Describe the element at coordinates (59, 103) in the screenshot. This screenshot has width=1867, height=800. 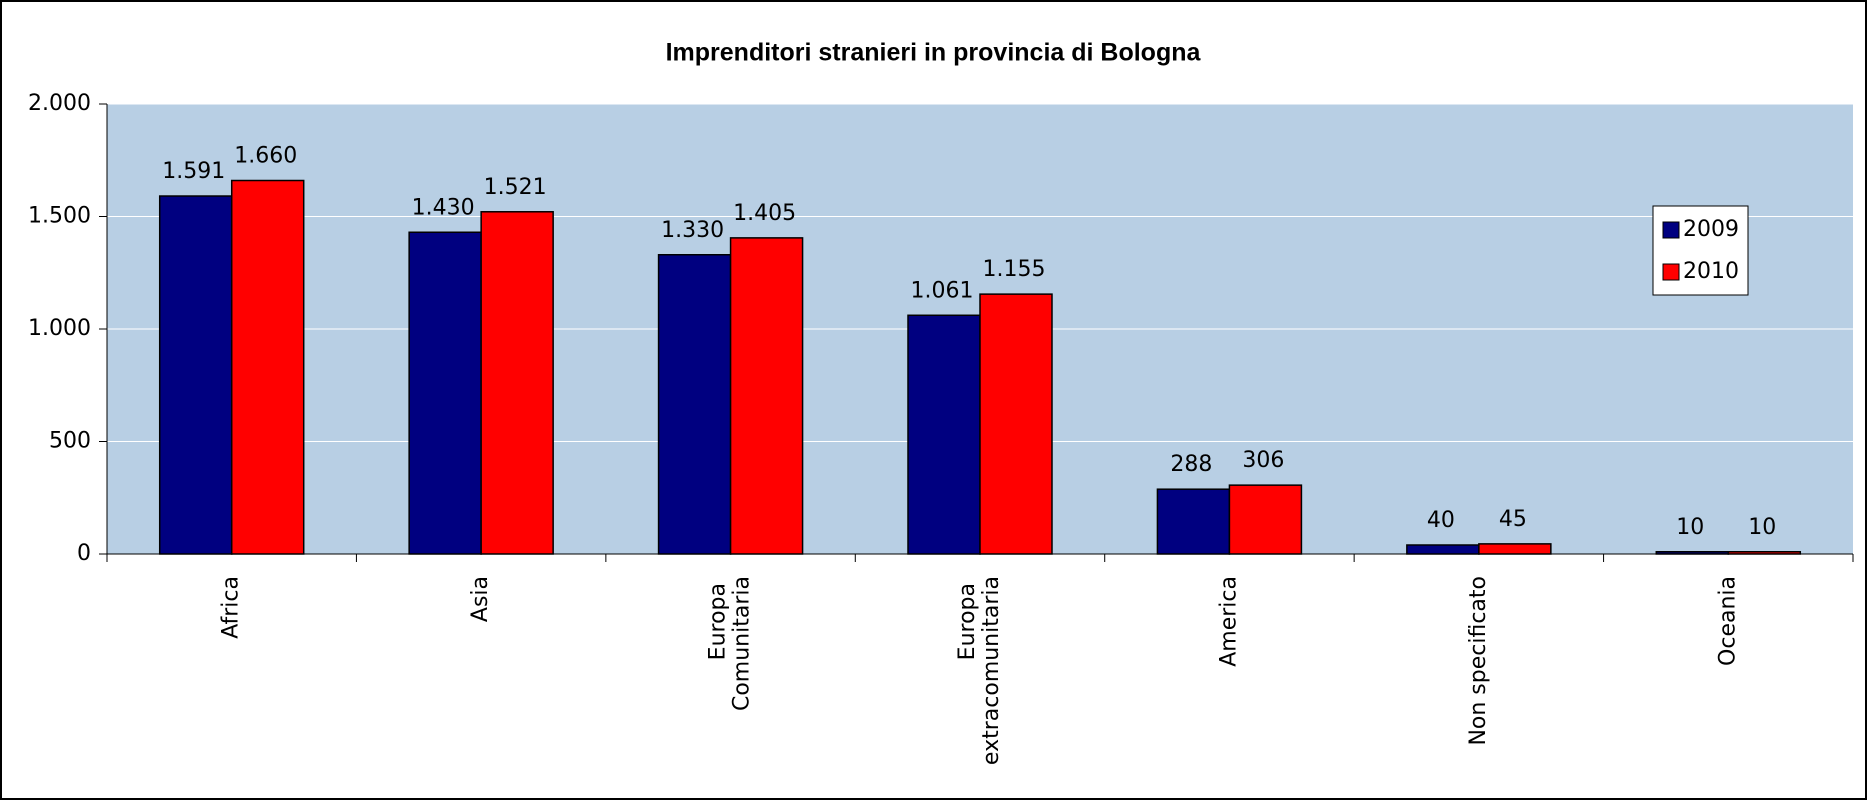
I see `y-tick-label: 2.000` at that location.